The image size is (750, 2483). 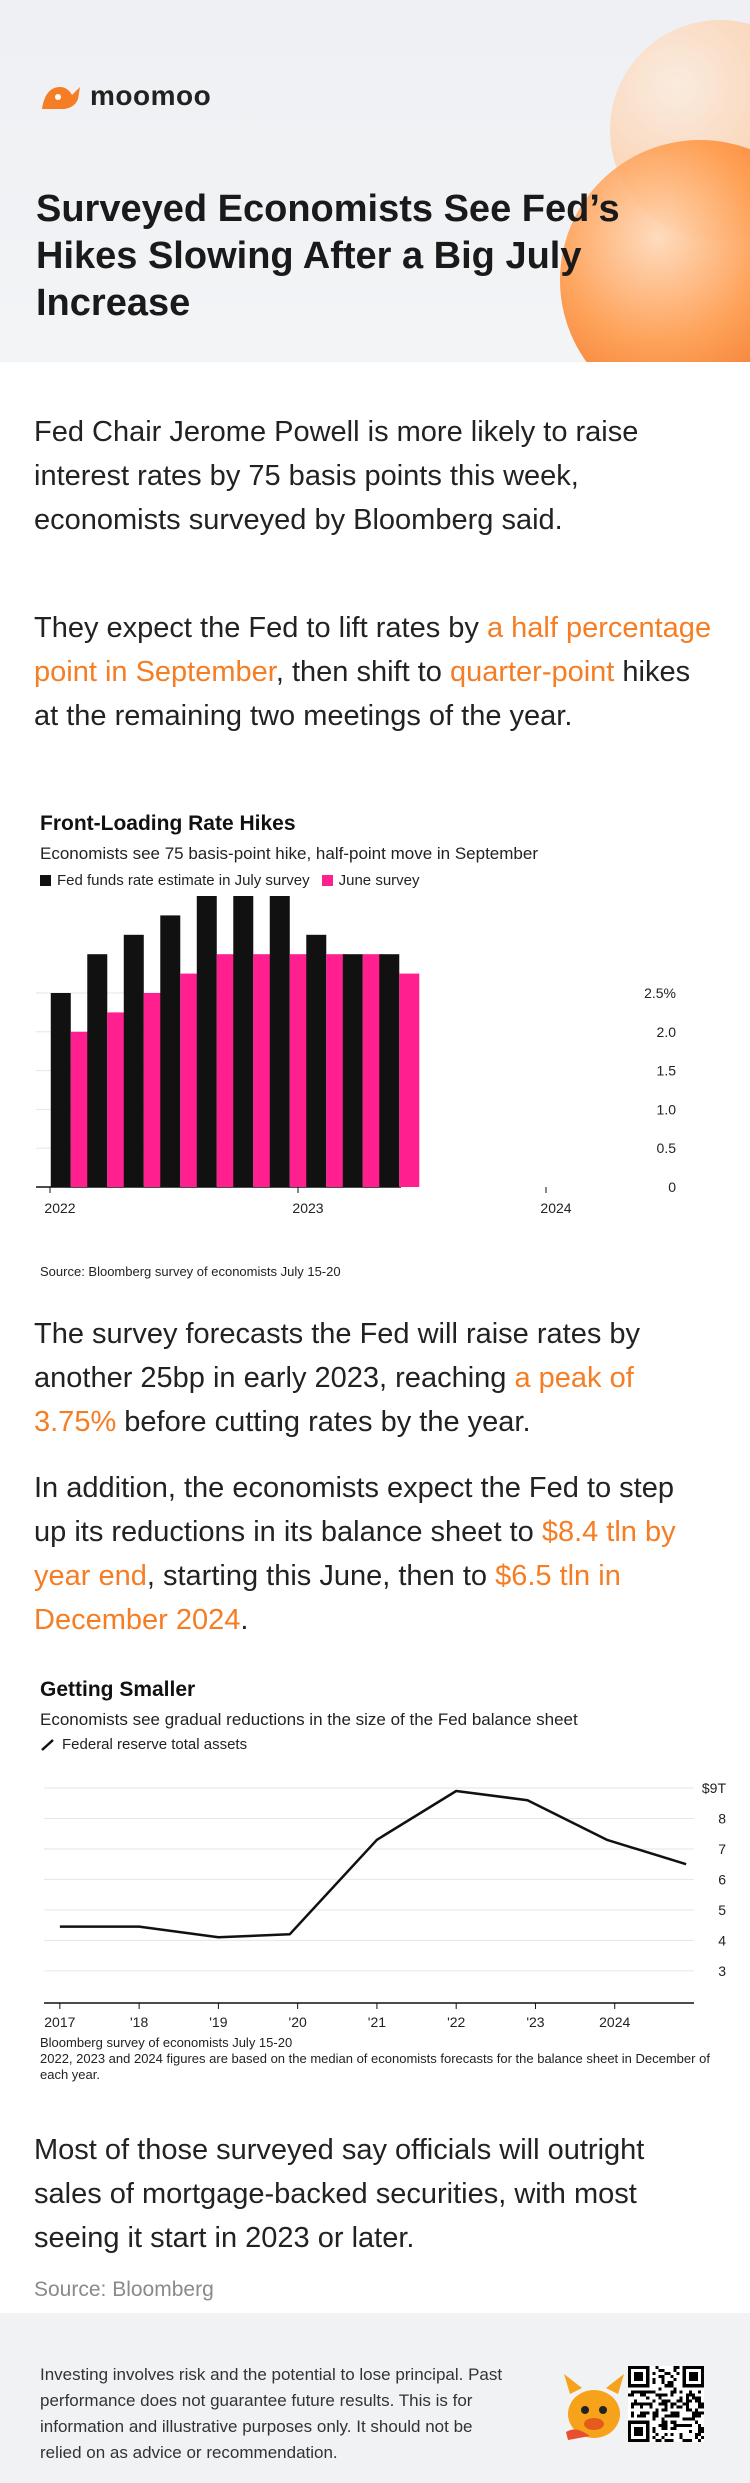 What do you see at coordinates (334, 1400) in the screenshot?
I see `highlight-peak: a peak of 3.75%` at bounding box center [334, 1400].